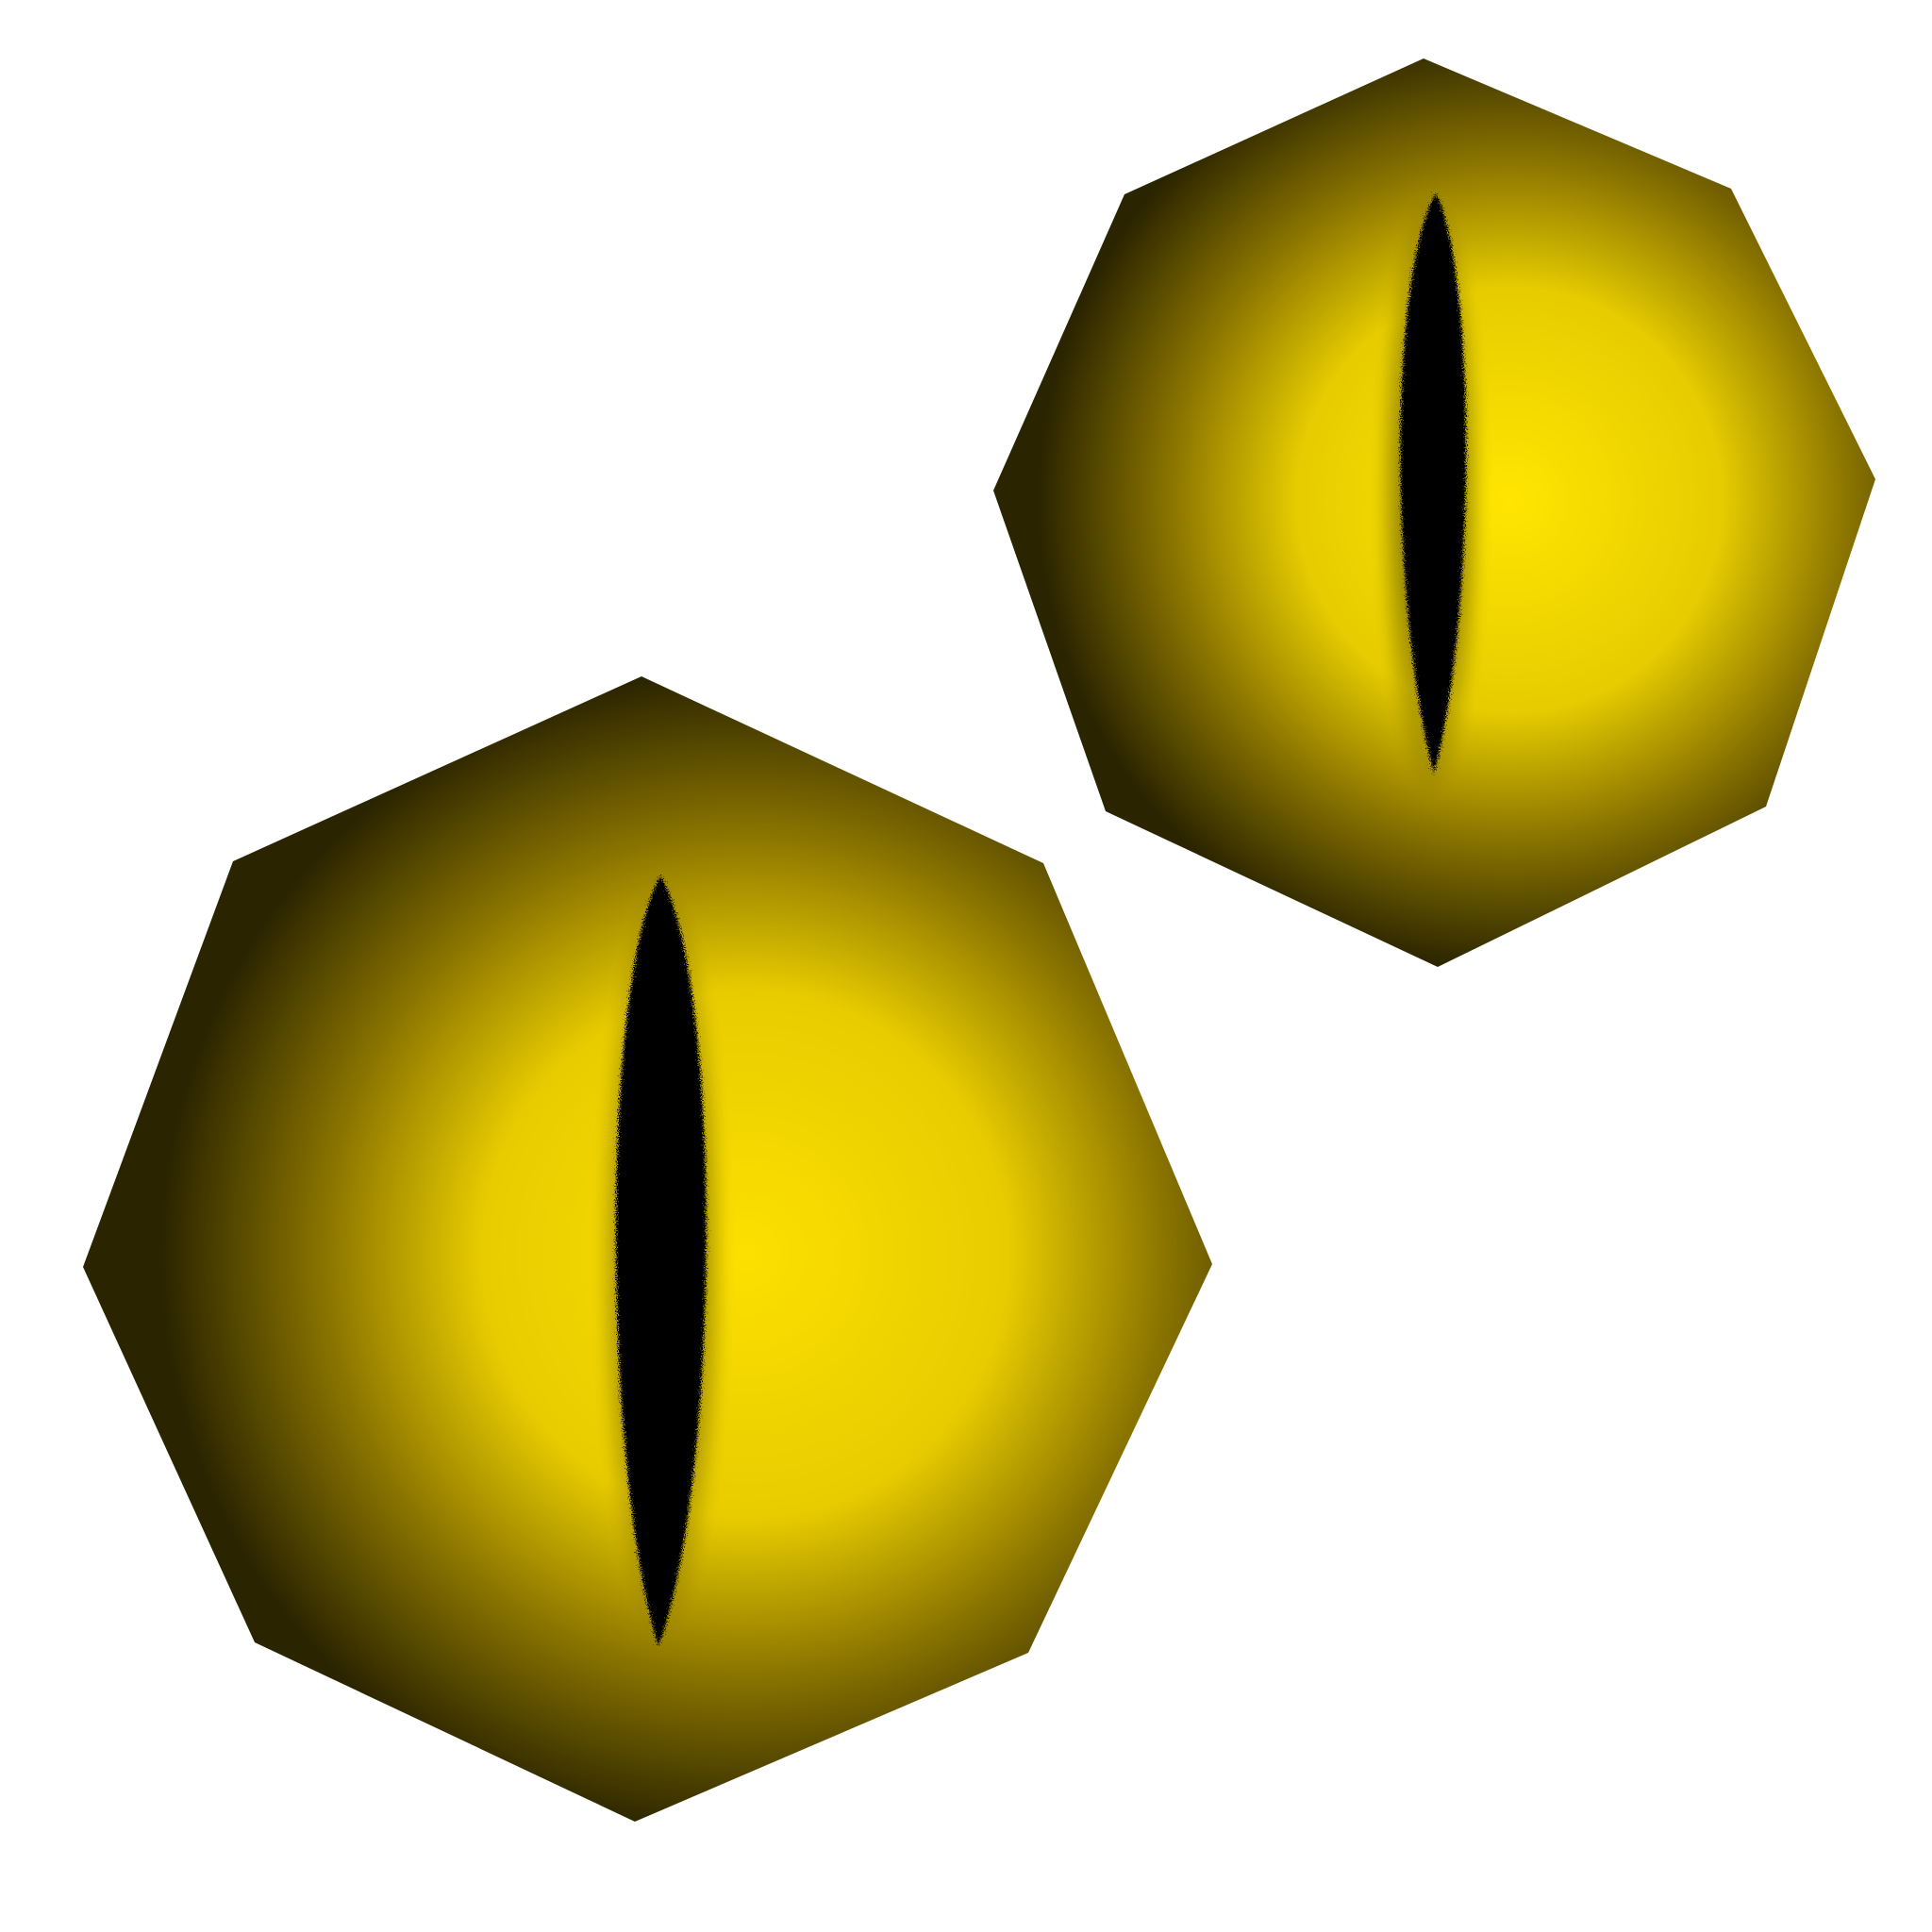 The image size is (1932, 1932). I want to click on small-eye-pupil-core, so click(1434, 505).